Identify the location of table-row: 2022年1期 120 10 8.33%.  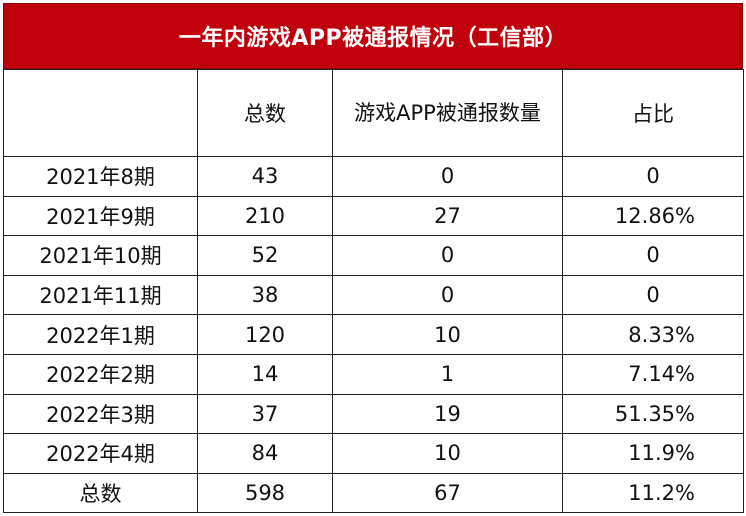
(373, 334).